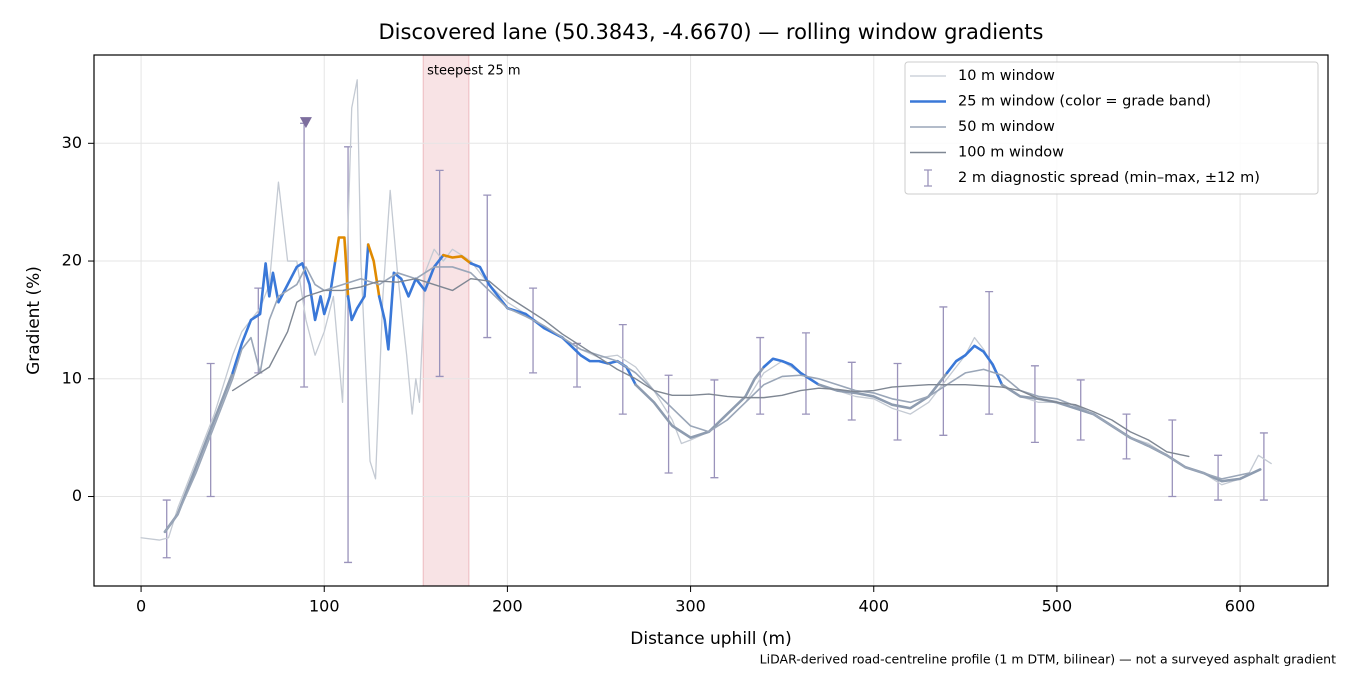 This screenshot has width=1350, height=675. What do you see at coordinates (305, 123) in the screenshot?
I see `peak-marker` at bounding box center [305, 123].